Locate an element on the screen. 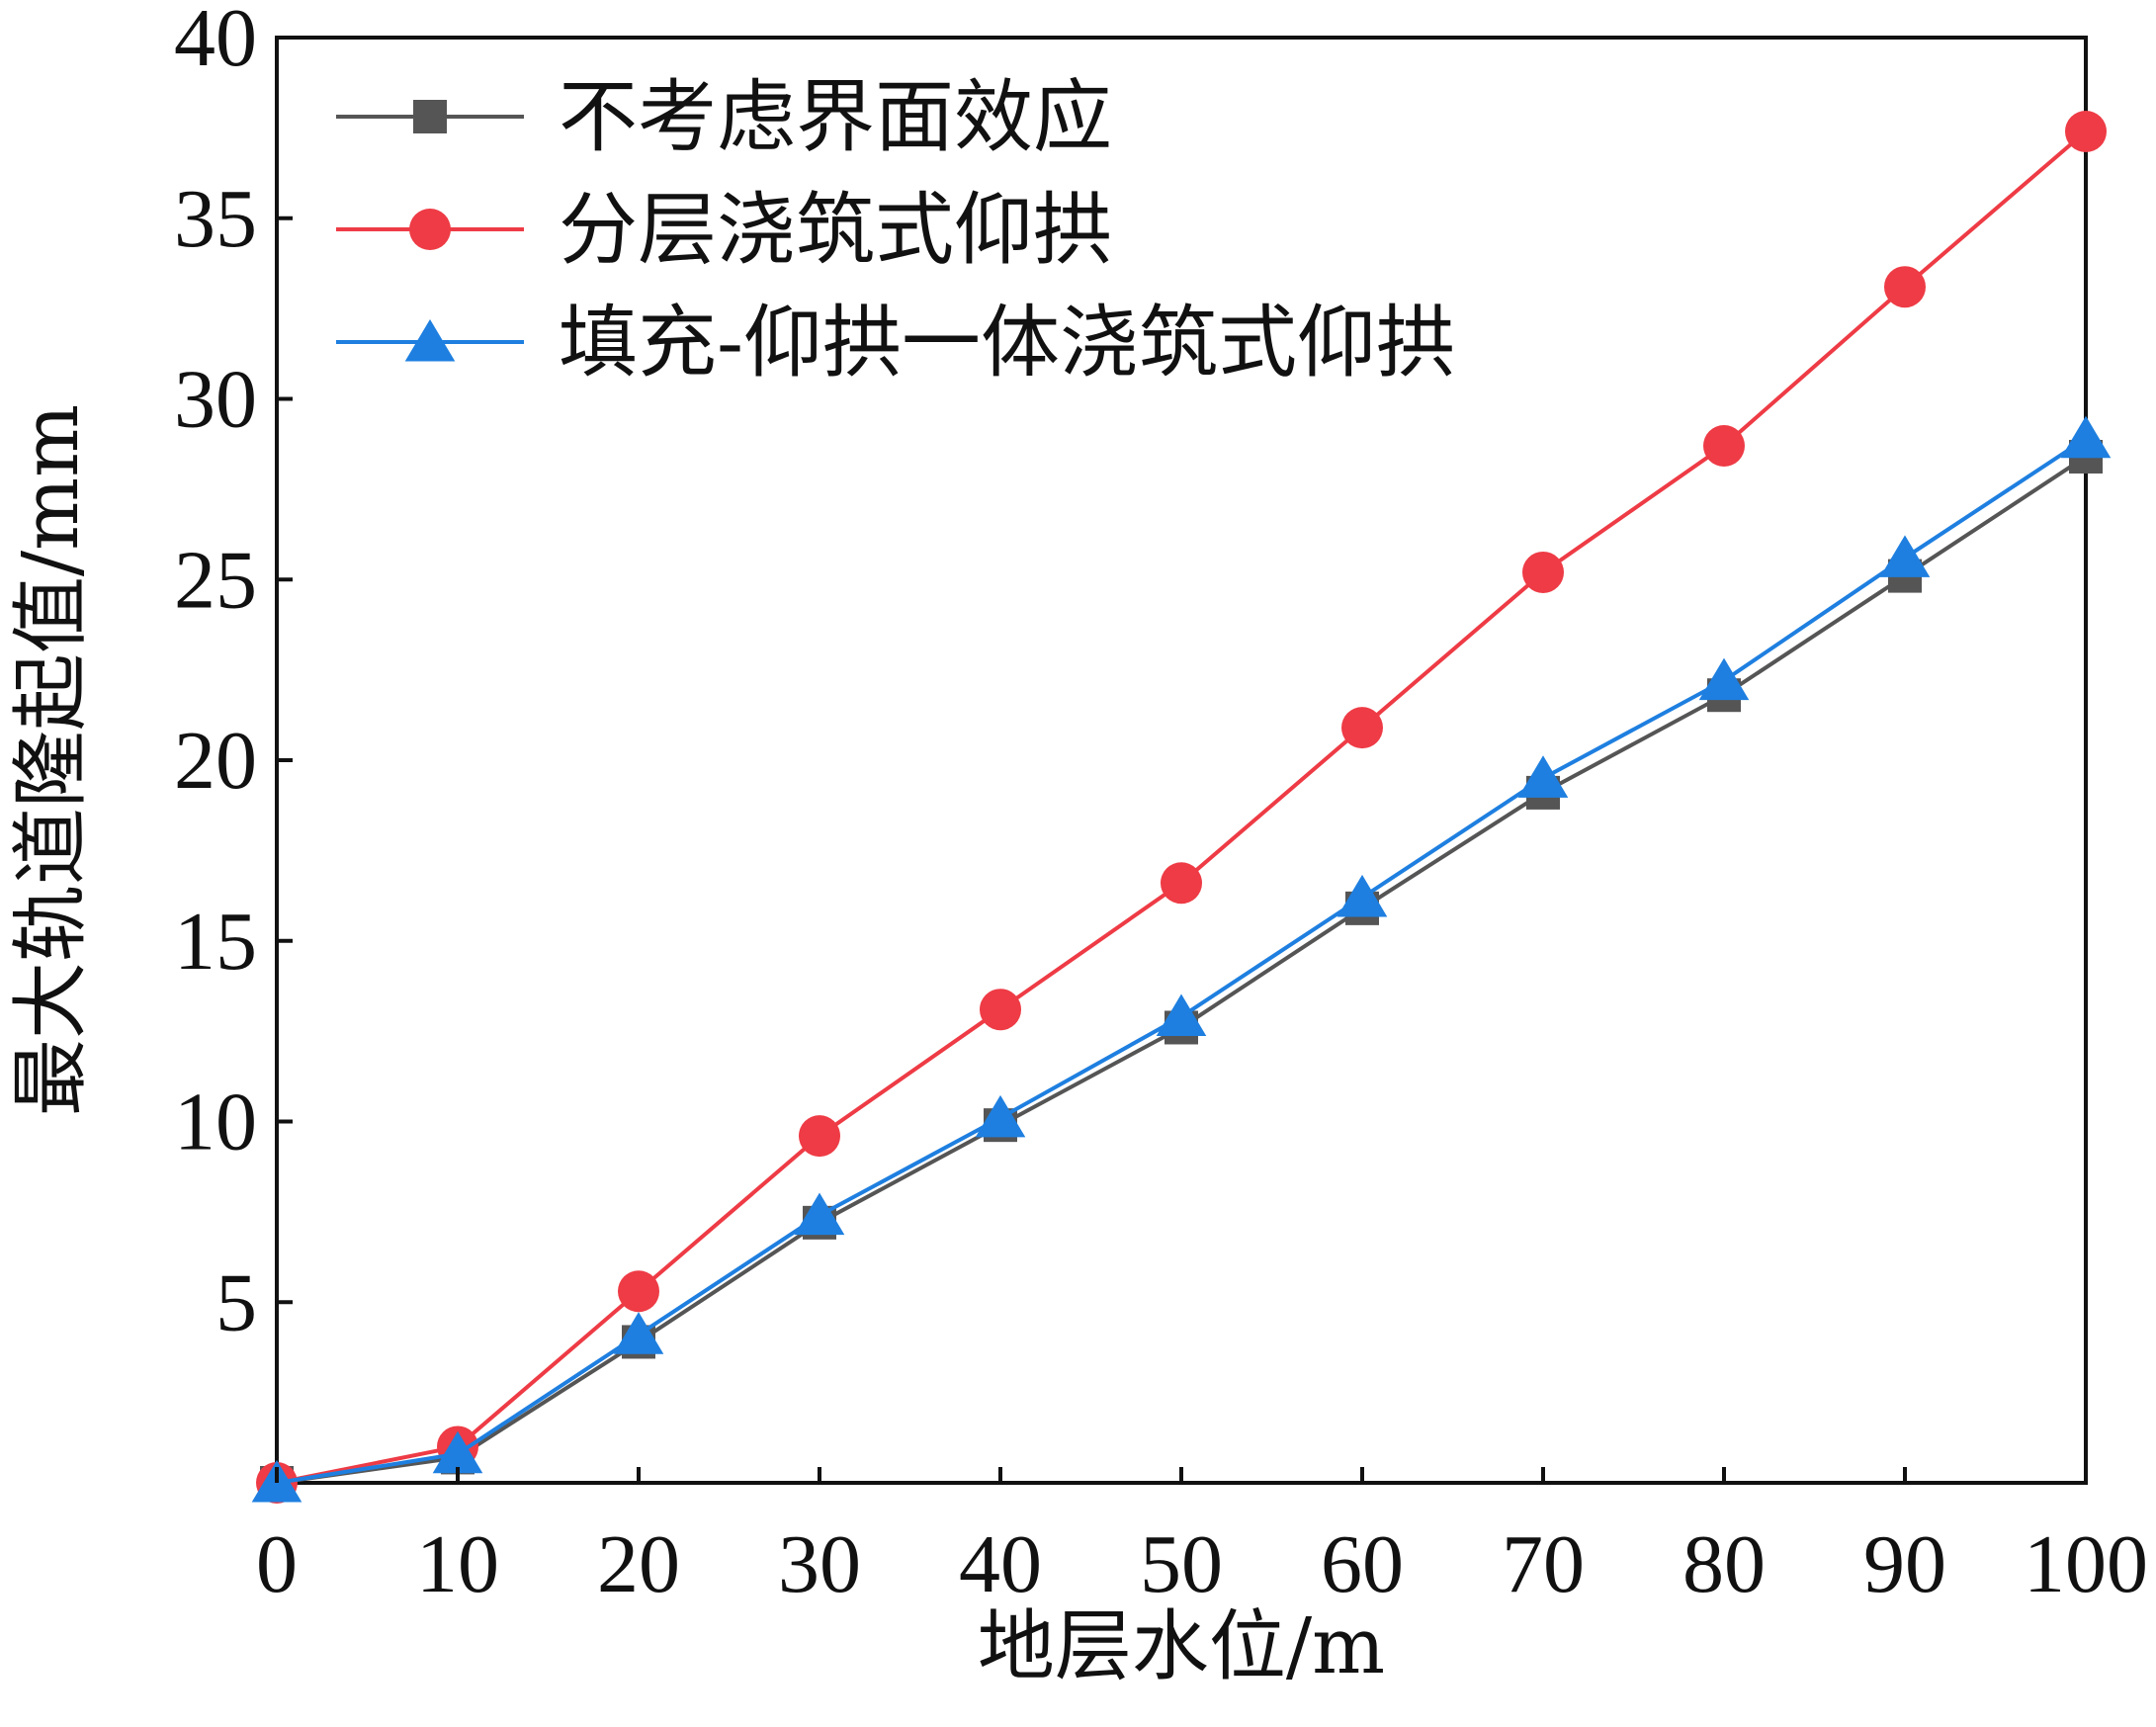 This screenshot has height=1727, width=2156. legend-item: 分层浇筑式仰拱 is located at coordinates (724, 230).